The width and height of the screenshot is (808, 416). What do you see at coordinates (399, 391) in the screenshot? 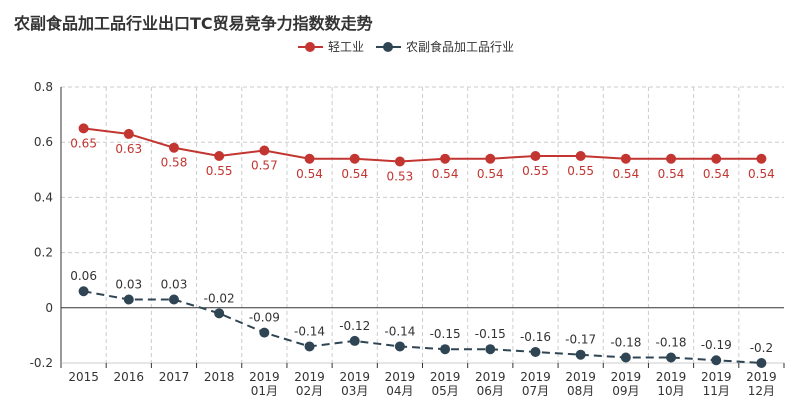
I see `x-tick-label: 04月` at bounding box center [399, 391].